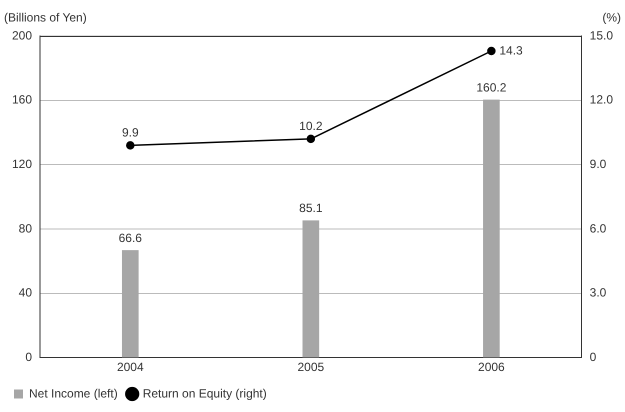  What do you see at coordinates (598, 163) in the screenshot?
I see `y2-tick-label: 9.0` at bounding box center [598, 163].